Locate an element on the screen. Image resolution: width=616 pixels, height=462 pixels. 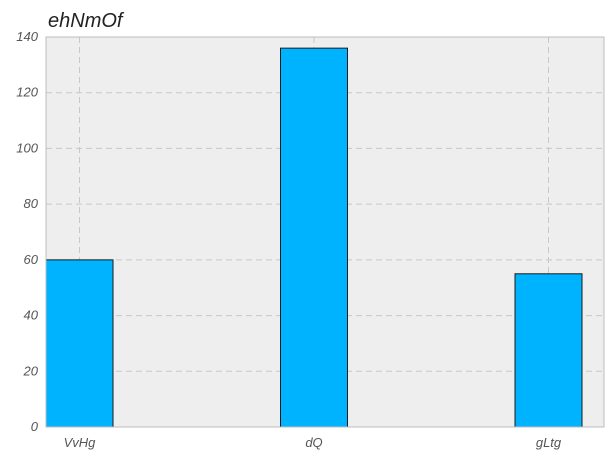
x-tick-label: dQ is located at coordinates (313, 442).